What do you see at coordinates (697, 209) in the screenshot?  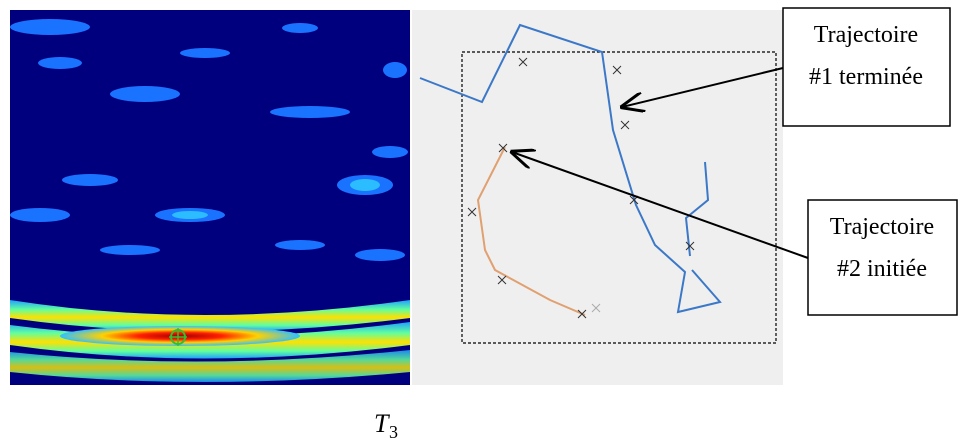 I see `trajectory-1b` at bounding box center [697, 209].